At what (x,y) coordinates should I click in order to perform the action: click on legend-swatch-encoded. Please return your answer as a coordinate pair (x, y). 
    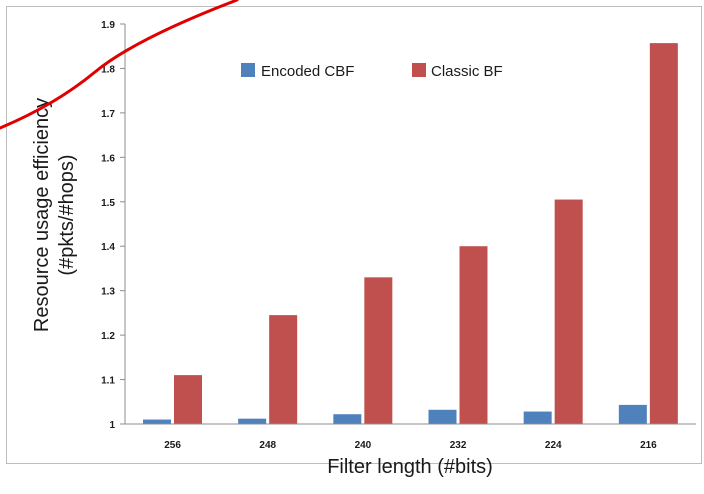
    Looking at the image, I should click on (248, 70).